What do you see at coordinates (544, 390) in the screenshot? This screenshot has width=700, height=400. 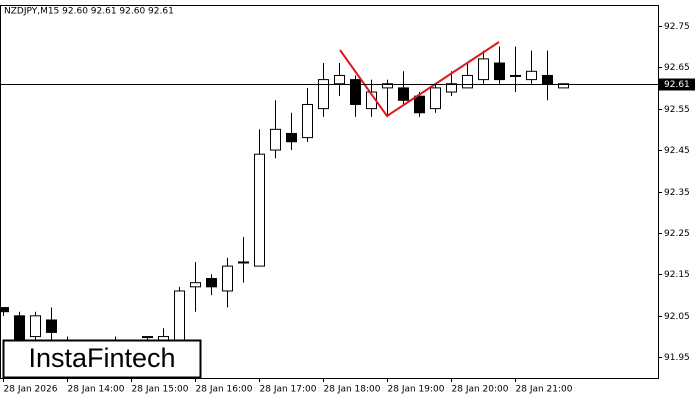 I see `x-tick-label: 28 Jan 21:00` at bounding box center [544, 390].